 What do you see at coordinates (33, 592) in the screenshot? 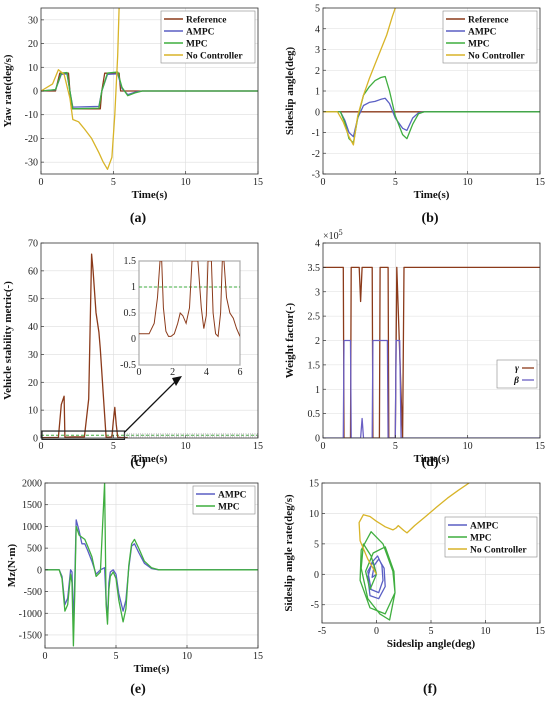
I see `y-tick-label: -500` at bounding box center [33, 592].